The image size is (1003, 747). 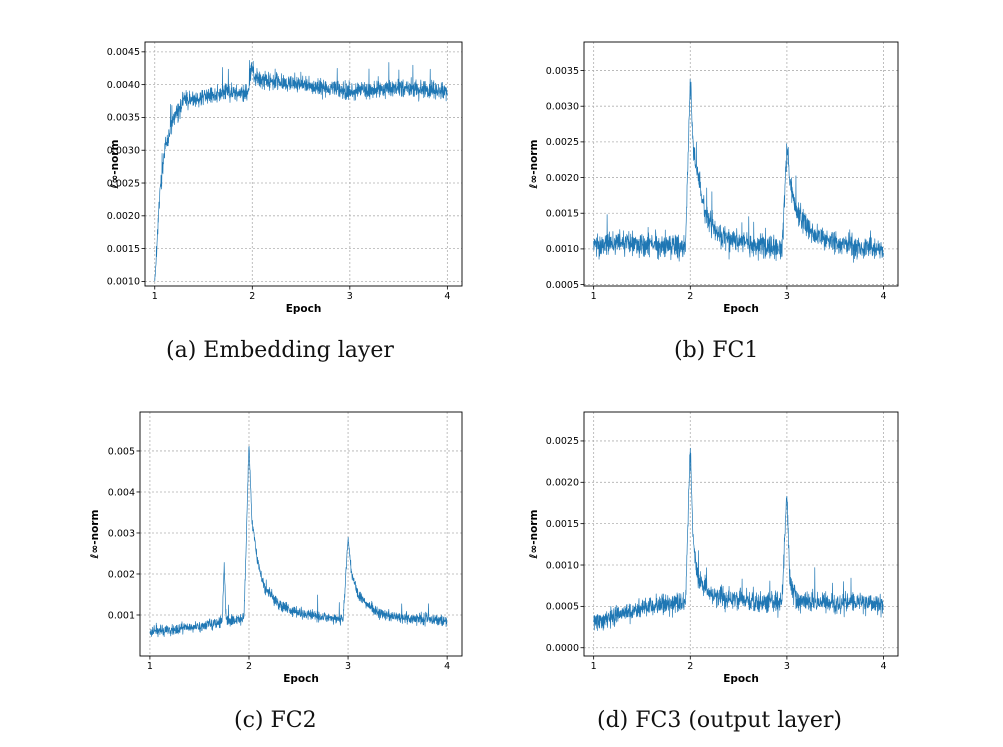 What do you see at coordinates (719, 720) in the screenshot?
I see `caption-d: (d) FC3 (output layer)` at bounding box center [719, 720].